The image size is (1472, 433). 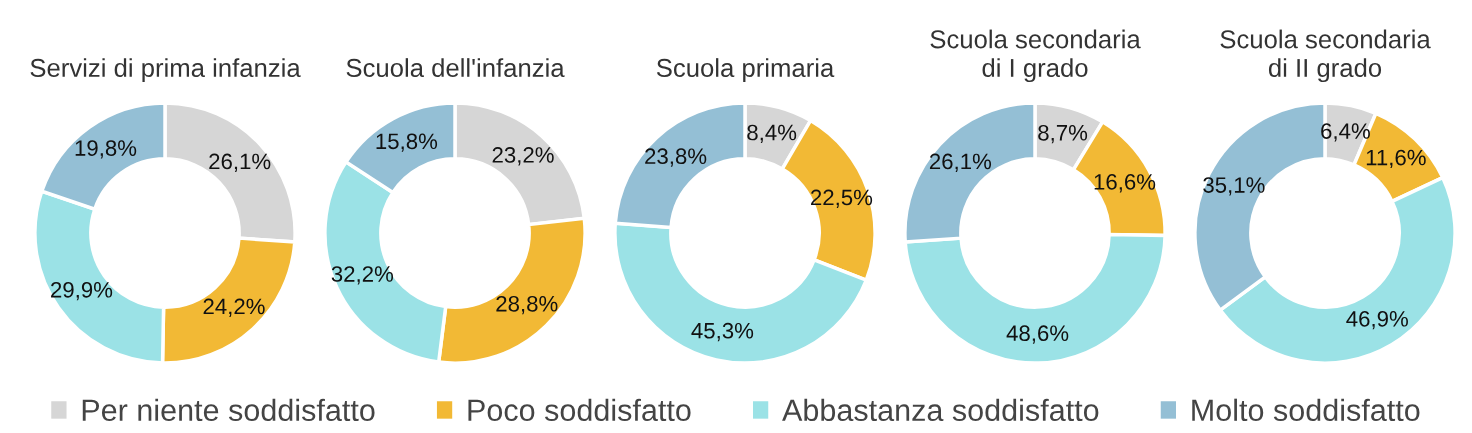 I want to click on legend-label: Per niente soddisfatto, so click(x=228, y=410).